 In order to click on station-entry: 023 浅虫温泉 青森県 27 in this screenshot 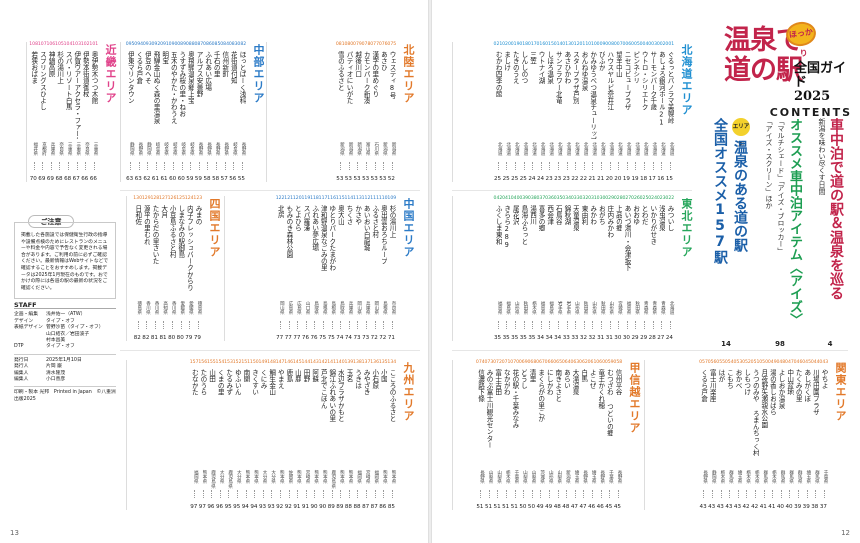, I will do `click(661, 268)`.